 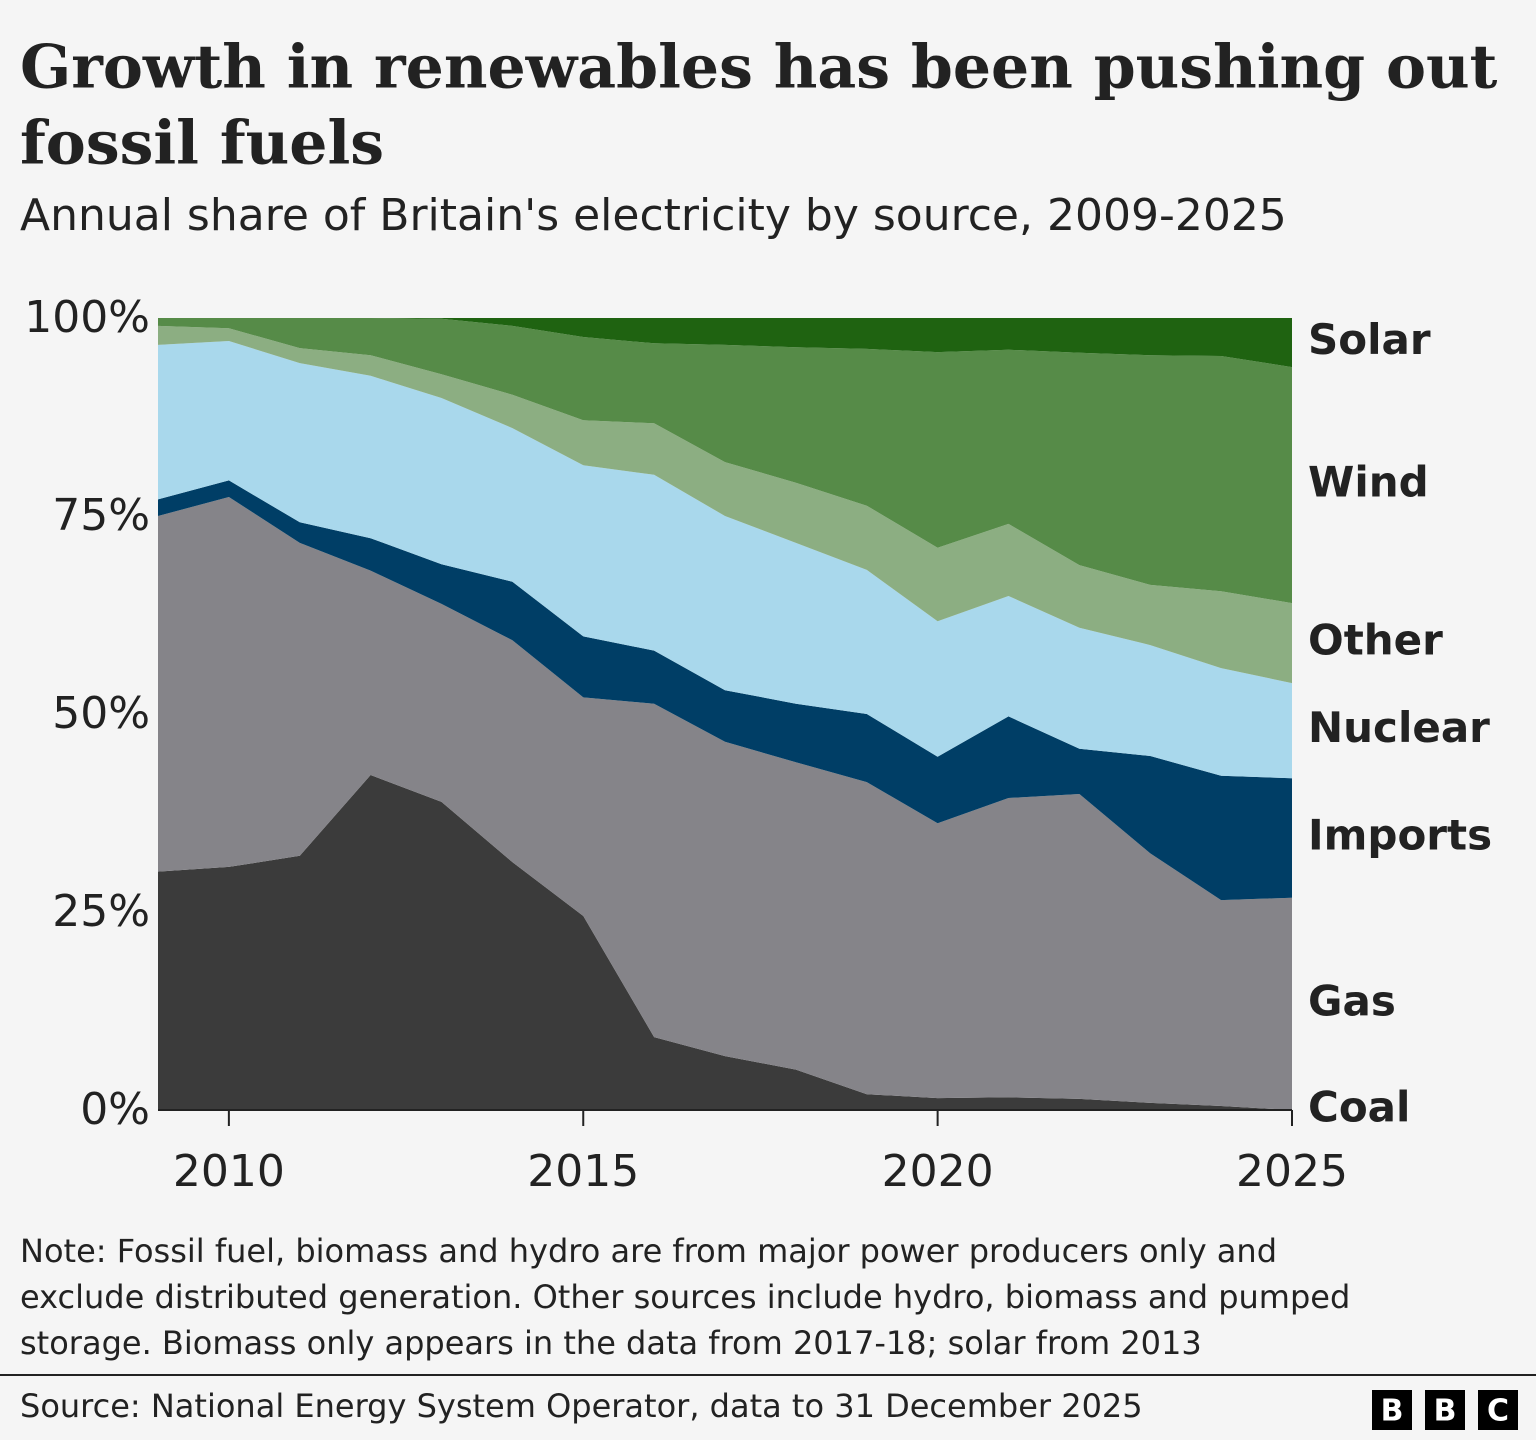 I want to click on y-tick-label: 0%, so click(x=115, y=1109).